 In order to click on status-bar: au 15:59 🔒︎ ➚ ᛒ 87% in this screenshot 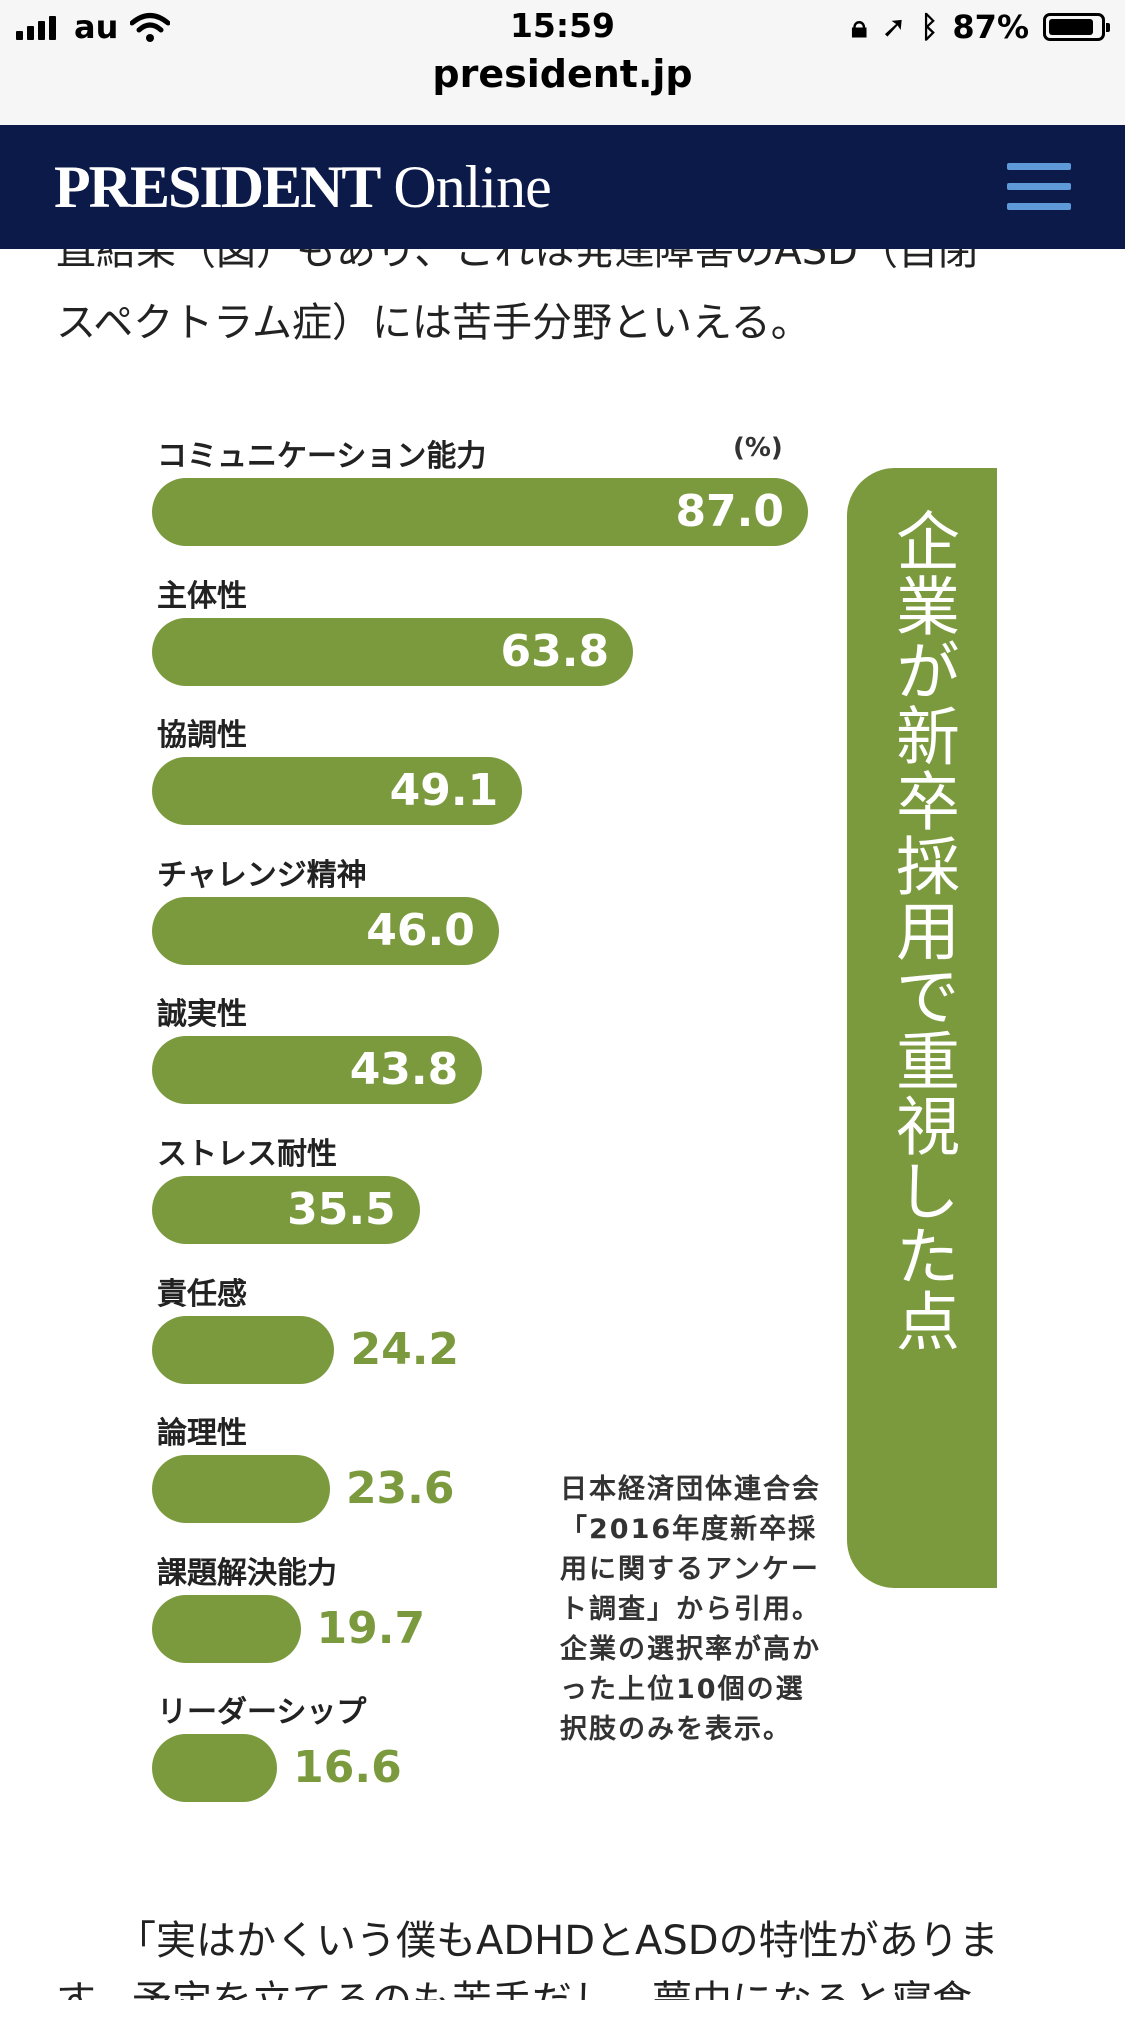, I will do `click(562, 28)`.